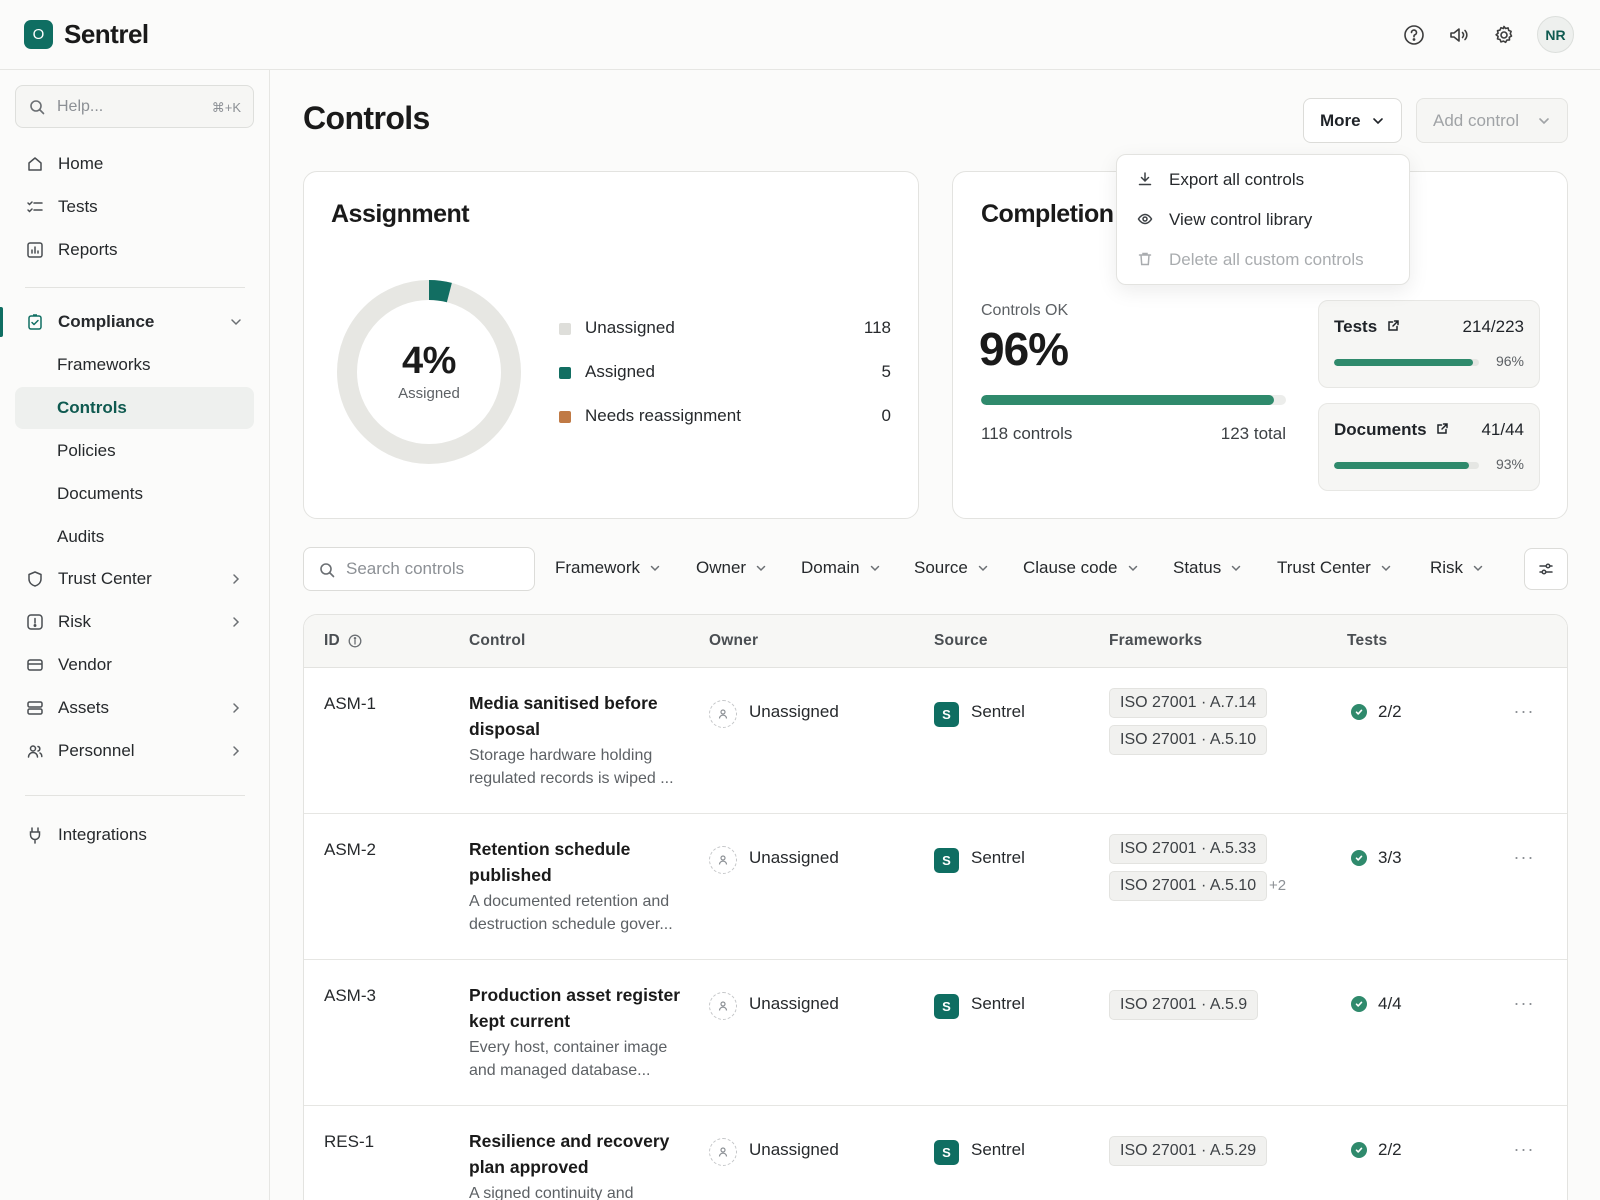 This screenshot has width=1600, height=1200. I want to click on column-header-source: Source, so click(961, 640).